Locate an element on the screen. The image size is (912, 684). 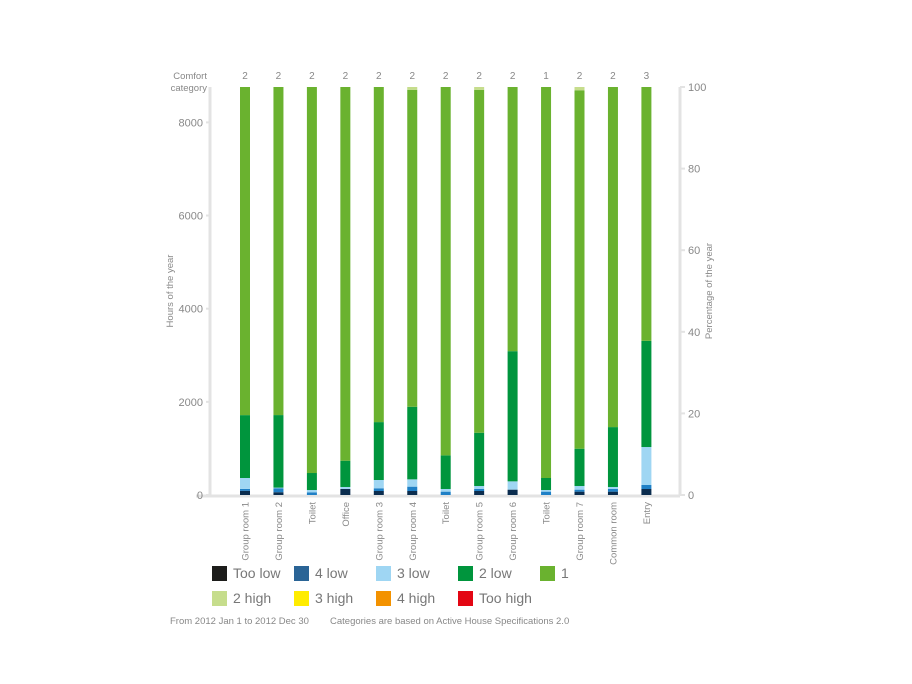
legend-item: Too high is located at coordinates (495, 598).